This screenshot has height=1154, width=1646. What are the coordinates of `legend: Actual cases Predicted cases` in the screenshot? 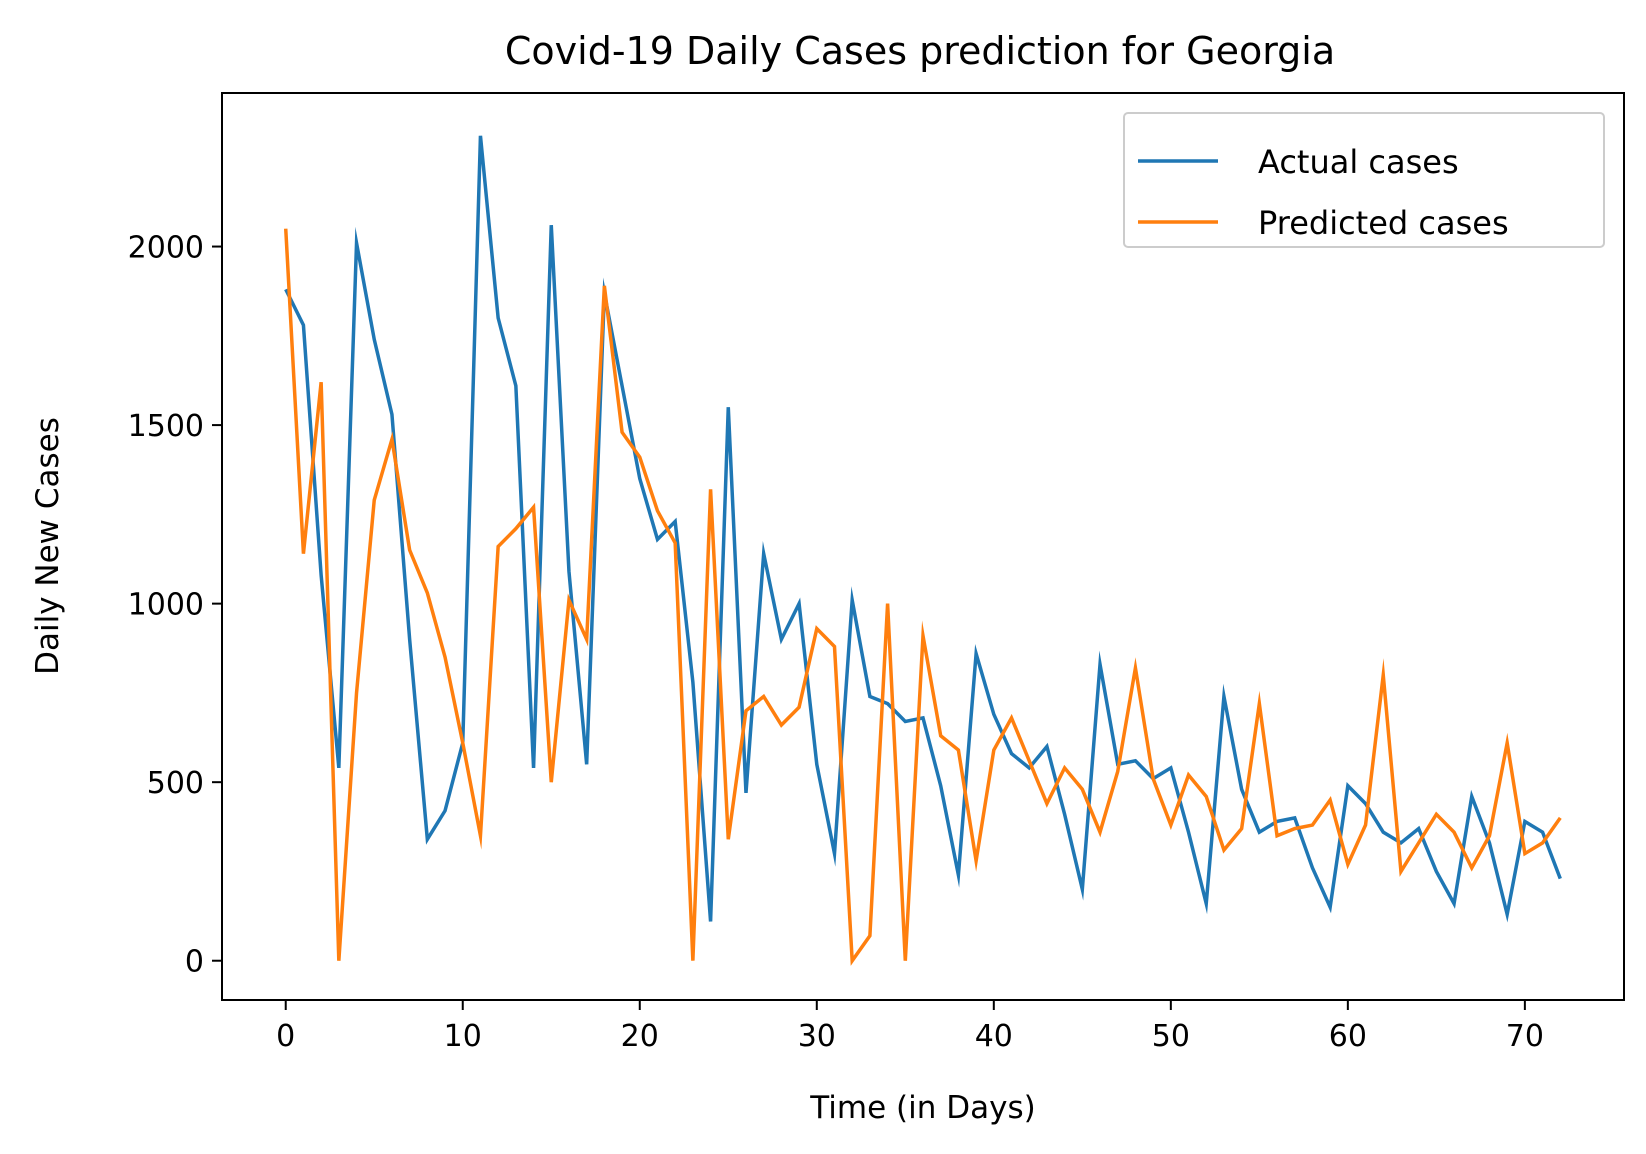 It's located at (1364, 180).